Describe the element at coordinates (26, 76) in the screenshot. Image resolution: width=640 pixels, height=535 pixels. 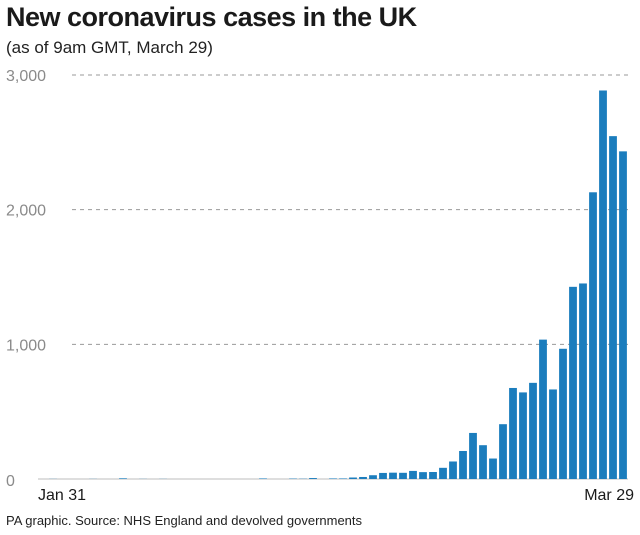
I see `y-tick-label: 3,000` at that location.